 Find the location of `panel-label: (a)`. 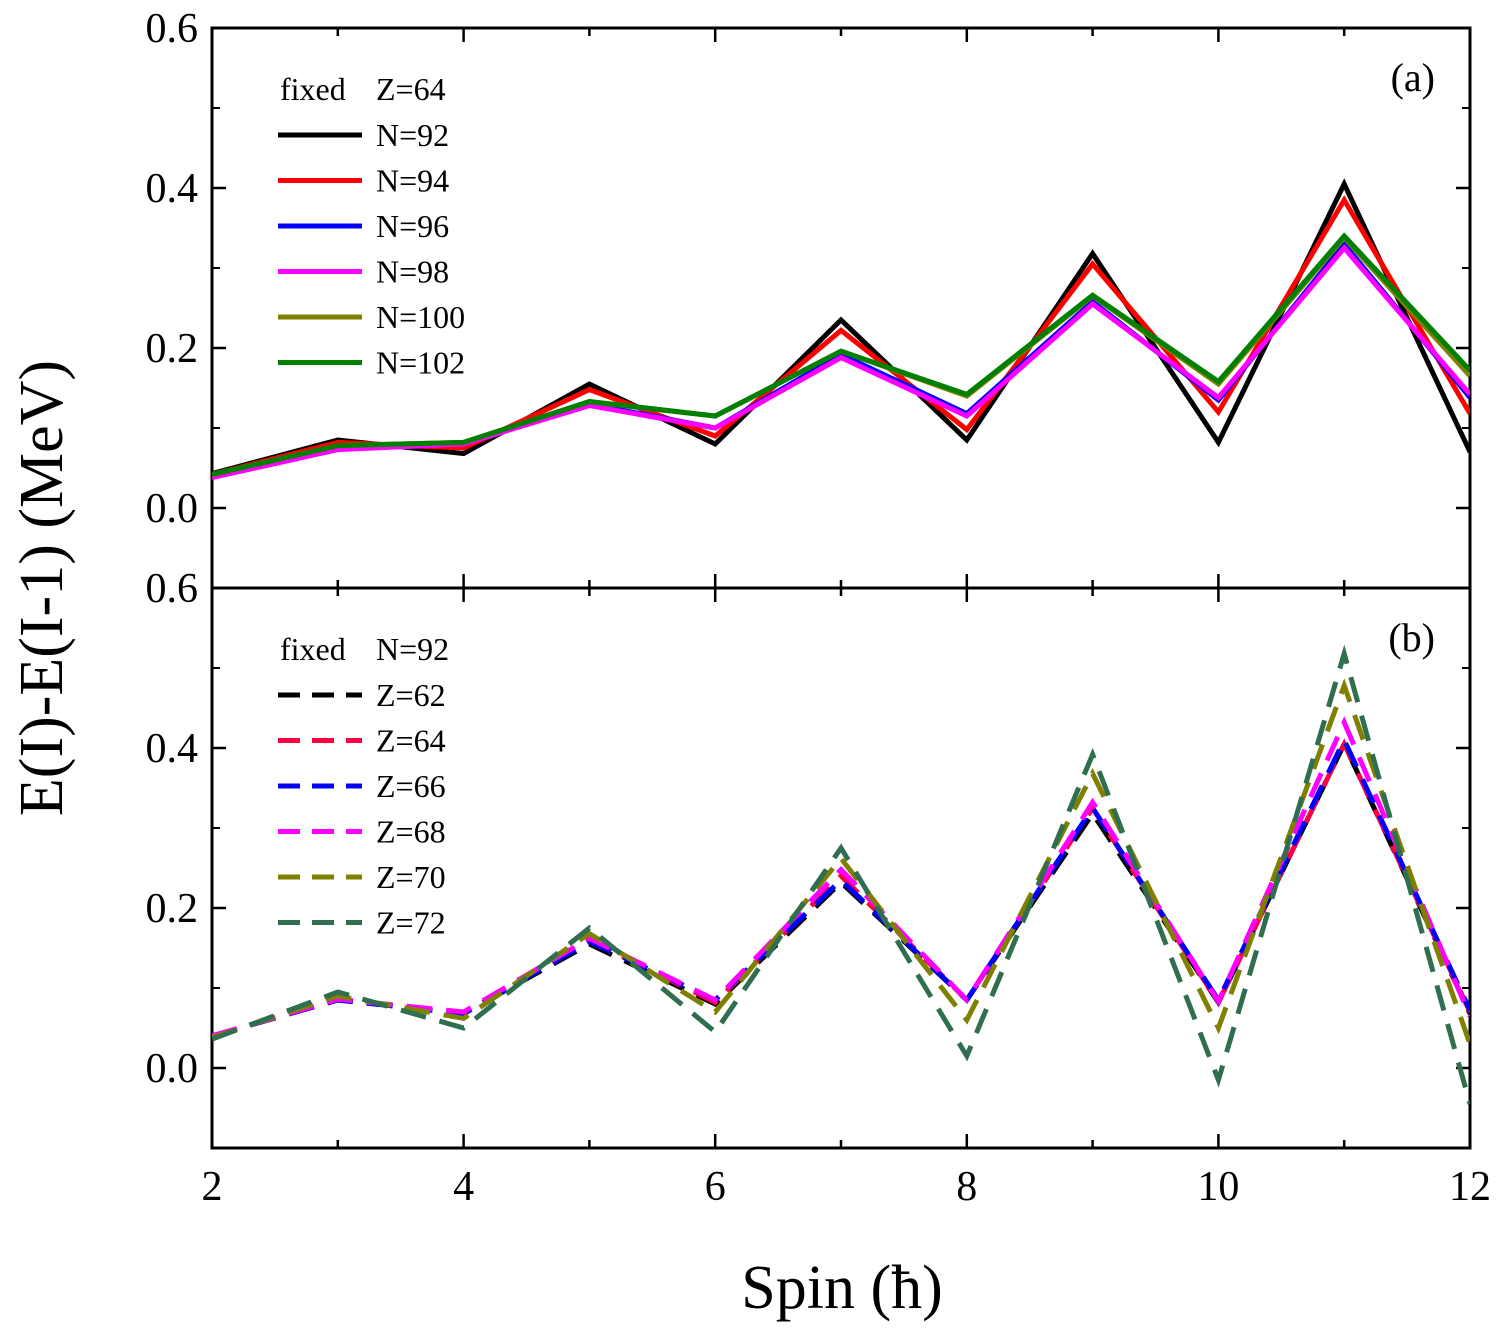

panel-label: (a) is located at coordinates (1413, 77).